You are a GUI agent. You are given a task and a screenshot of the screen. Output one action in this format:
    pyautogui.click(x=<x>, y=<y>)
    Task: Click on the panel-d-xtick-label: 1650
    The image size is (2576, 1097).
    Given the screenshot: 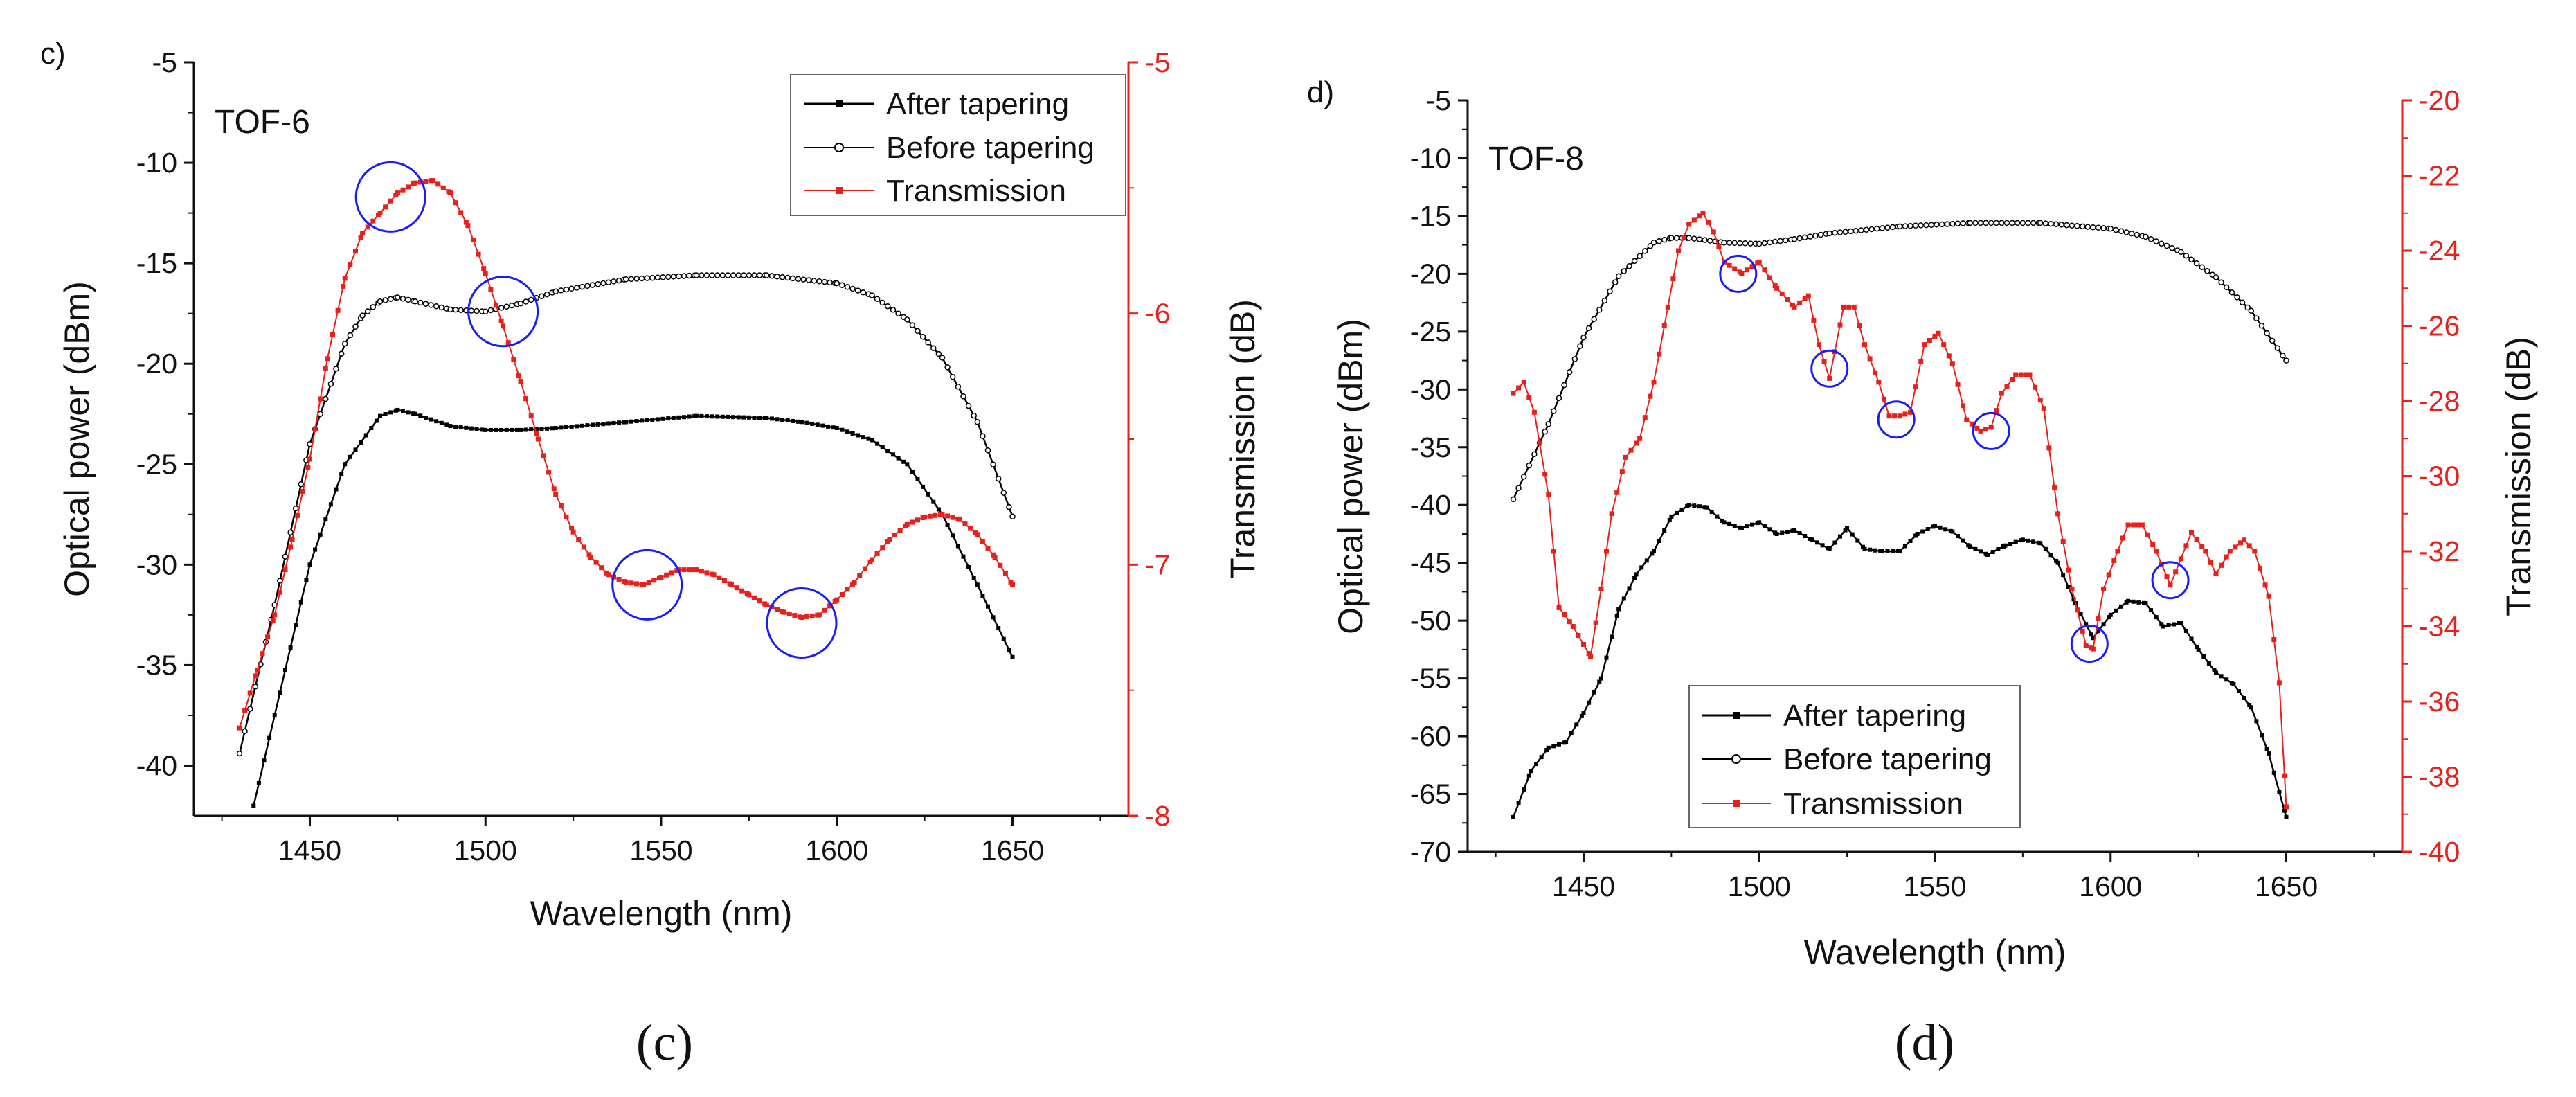 What is the action you would take?
    pyautogui.click(x=2286, y=886)
    